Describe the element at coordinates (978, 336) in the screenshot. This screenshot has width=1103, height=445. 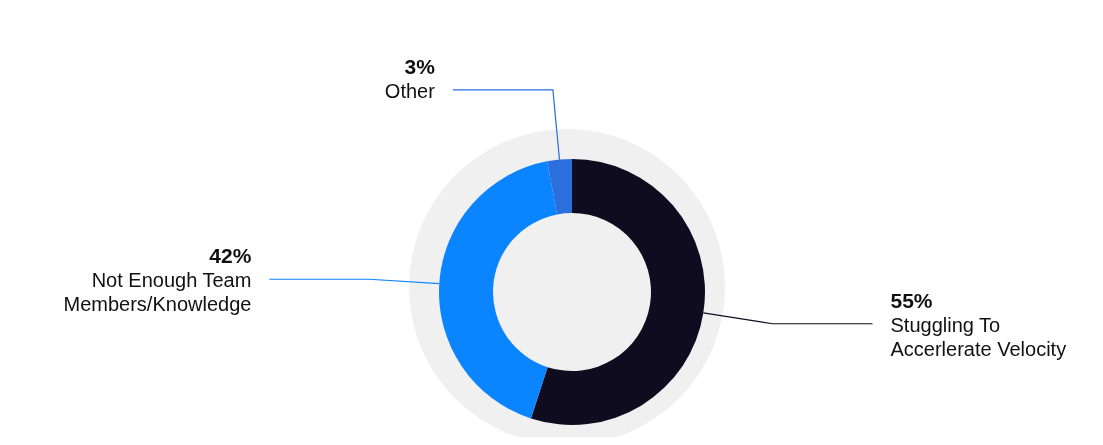
I see `slice-label: Stuggling To Accerlerate Velocity` at that location.